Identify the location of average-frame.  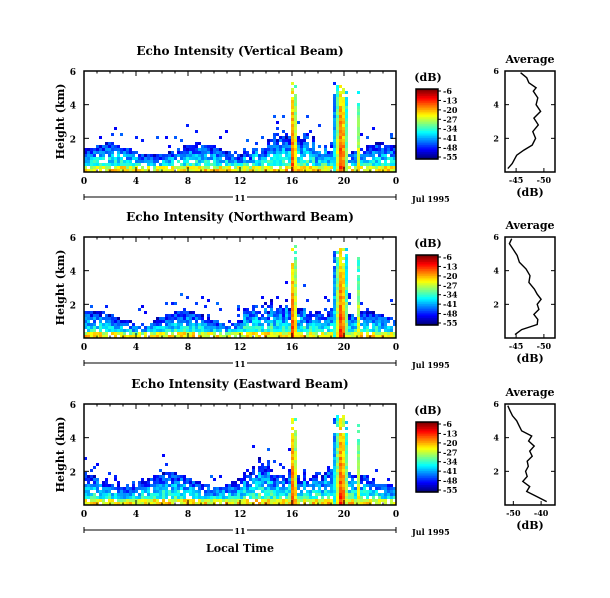
(530, 121).